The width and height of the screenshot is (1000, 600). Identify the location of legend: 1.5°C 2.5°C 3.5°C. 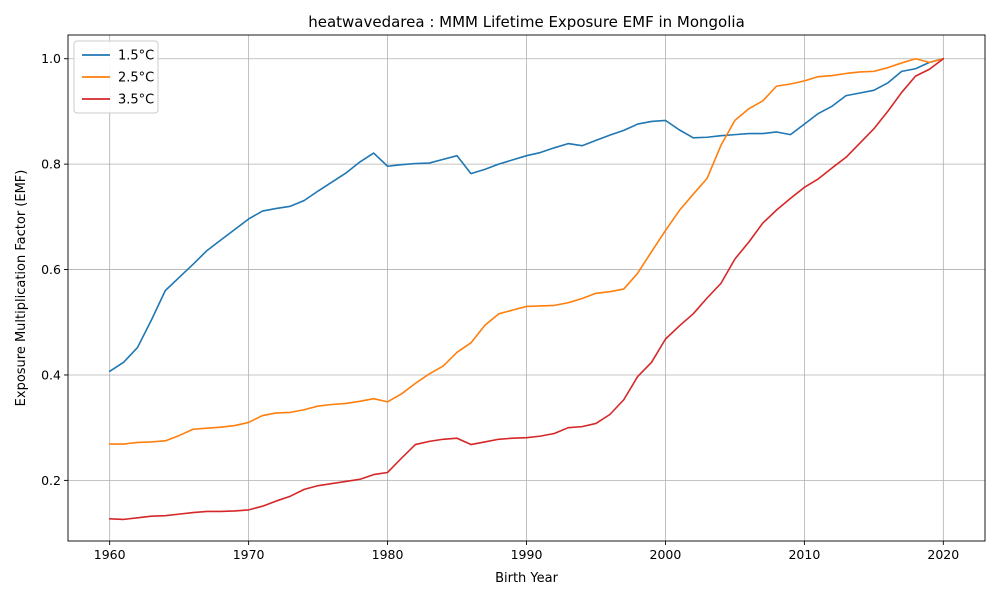
(116, 77).